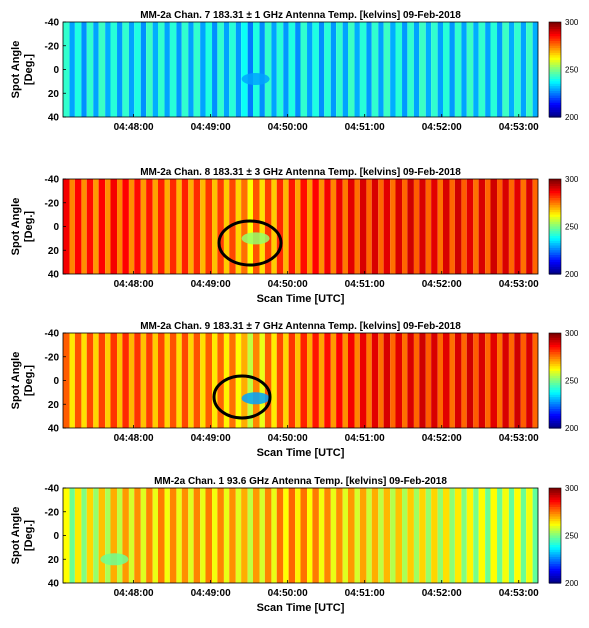 This screenshot has width=589, height=628. What do you see at coordinates (300, 380) in the screenshot?
I see `heatmap-cells` at bounding box center [300, 380].